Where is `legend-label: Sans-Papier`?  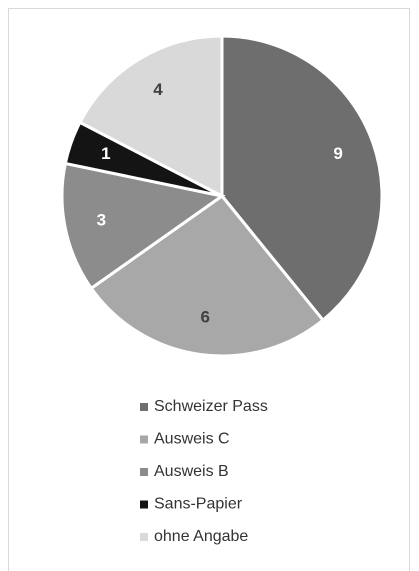 legend-label: Sans-Papier is located at coordinates (198, 504).